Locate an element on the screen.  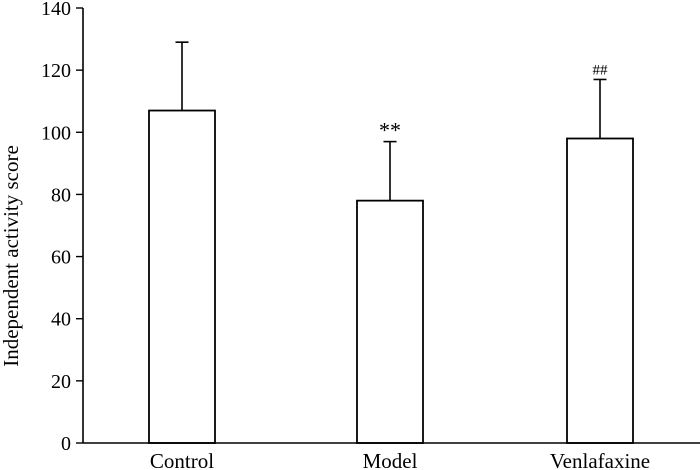
y-tick-label: 100 is located at coordinates (56, 133).